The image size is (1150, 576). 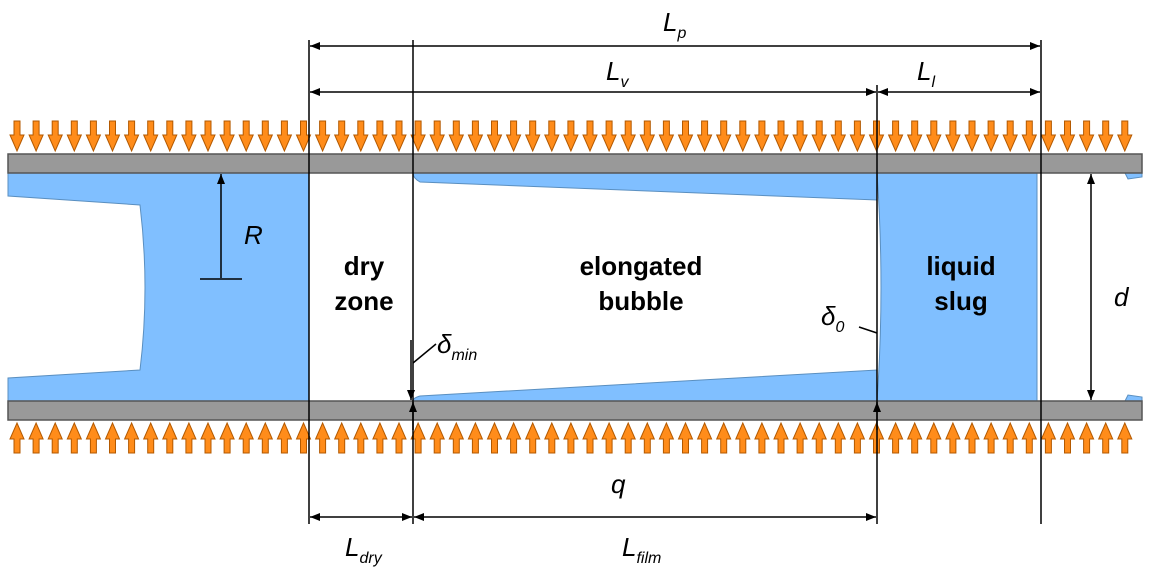 I want to click on label-delta0-main: δ, so click(x=828, y=316).